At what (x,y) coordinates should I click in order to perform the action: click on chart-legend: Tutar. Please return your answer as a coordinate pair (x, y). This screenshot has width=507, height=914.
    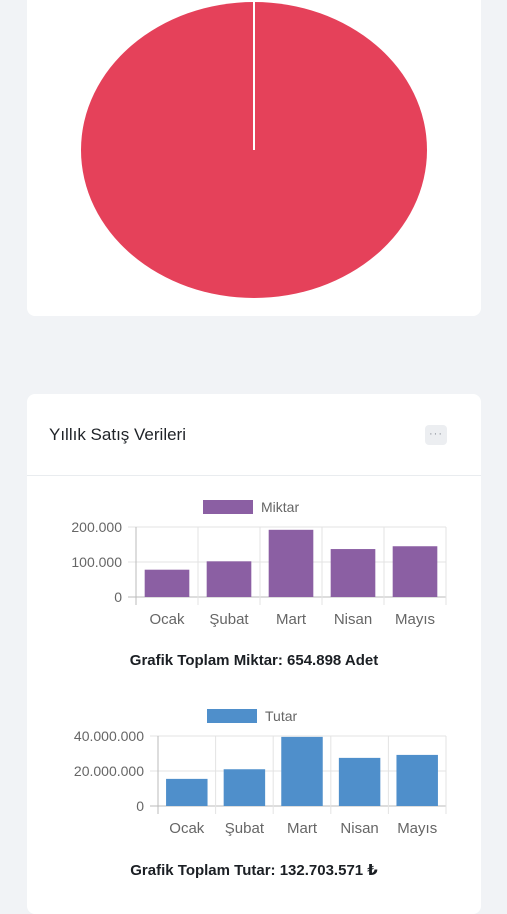
    Looking at the image, I should click on (252, 716).